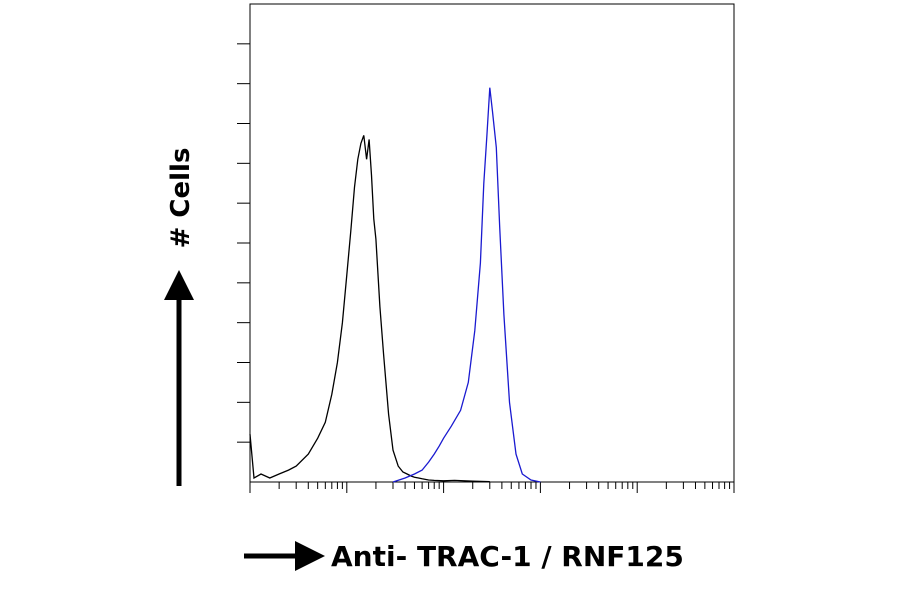  I want to click on y-axis-label: # Cells, so click(181, 198).